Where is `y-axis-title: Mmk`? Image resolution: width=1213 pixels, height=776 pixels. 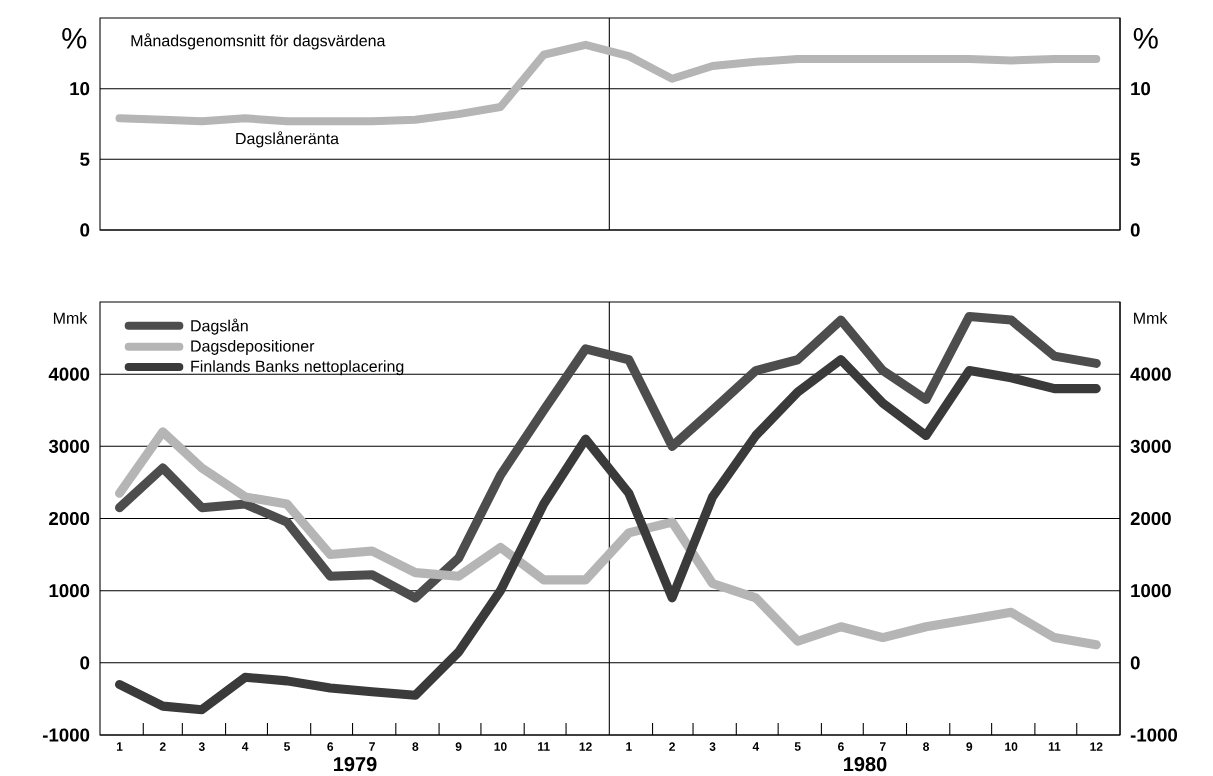 y-axis-title: Mmk is located at coordinates (70, 318).